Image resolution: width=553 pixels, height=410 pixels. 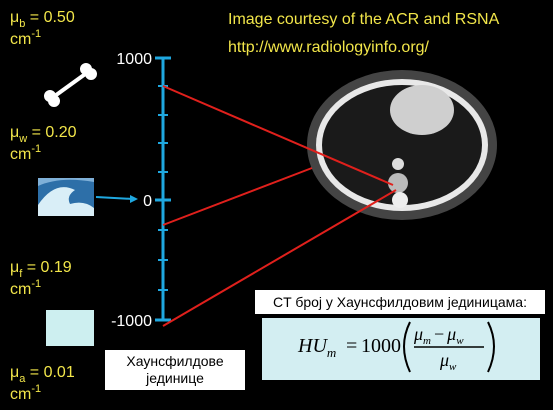 I want to click on subscript: a, so click(x=22, y=379).